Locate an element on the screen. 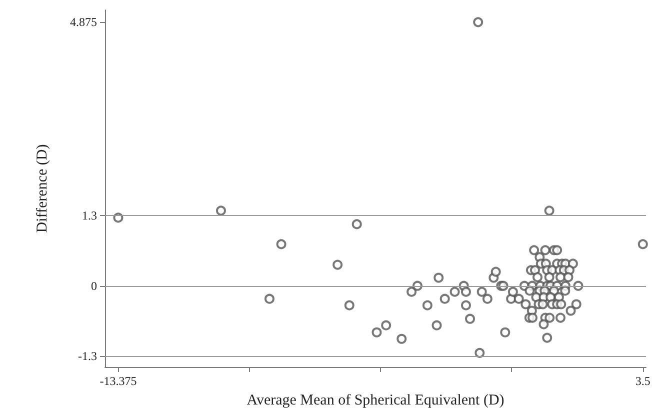 The width and height of the screenshot is (660, 413). x-tick-label: 3.5 is located at coordinates (642, 381).